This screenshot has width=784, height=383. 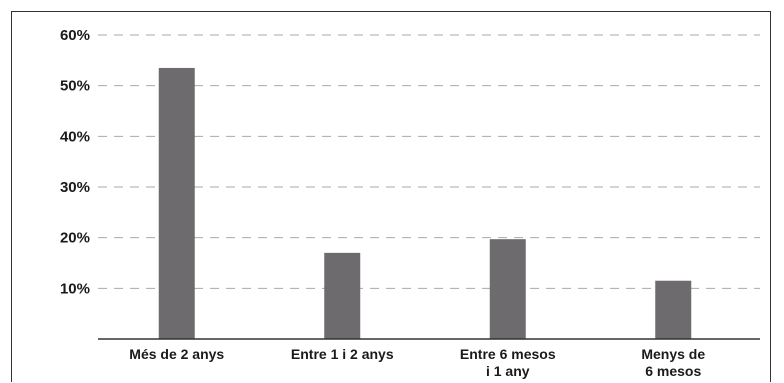 What do you see at coordinates (75, 288) in the screenshot?
I see `y-tick-label: 10%` at bounding box center [75, 288].